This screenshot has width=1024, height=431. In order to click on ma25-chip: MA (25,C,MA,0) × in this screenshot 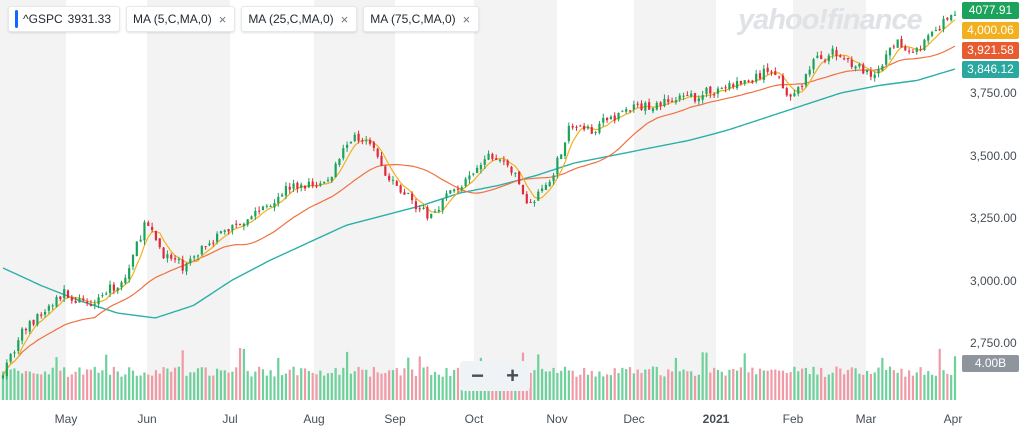, I will do `click(299, 19)`.